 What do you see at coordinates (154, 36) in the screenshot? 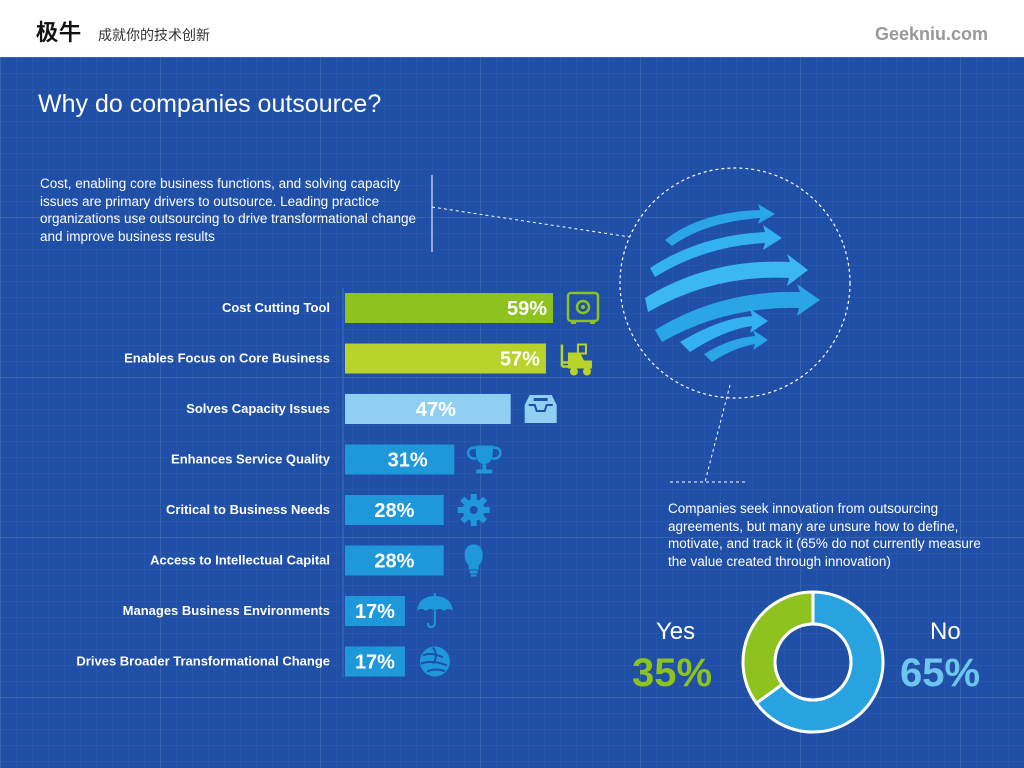
I see `brand-slogan: 成就你的技术创新` at bounding box center [154, 36].